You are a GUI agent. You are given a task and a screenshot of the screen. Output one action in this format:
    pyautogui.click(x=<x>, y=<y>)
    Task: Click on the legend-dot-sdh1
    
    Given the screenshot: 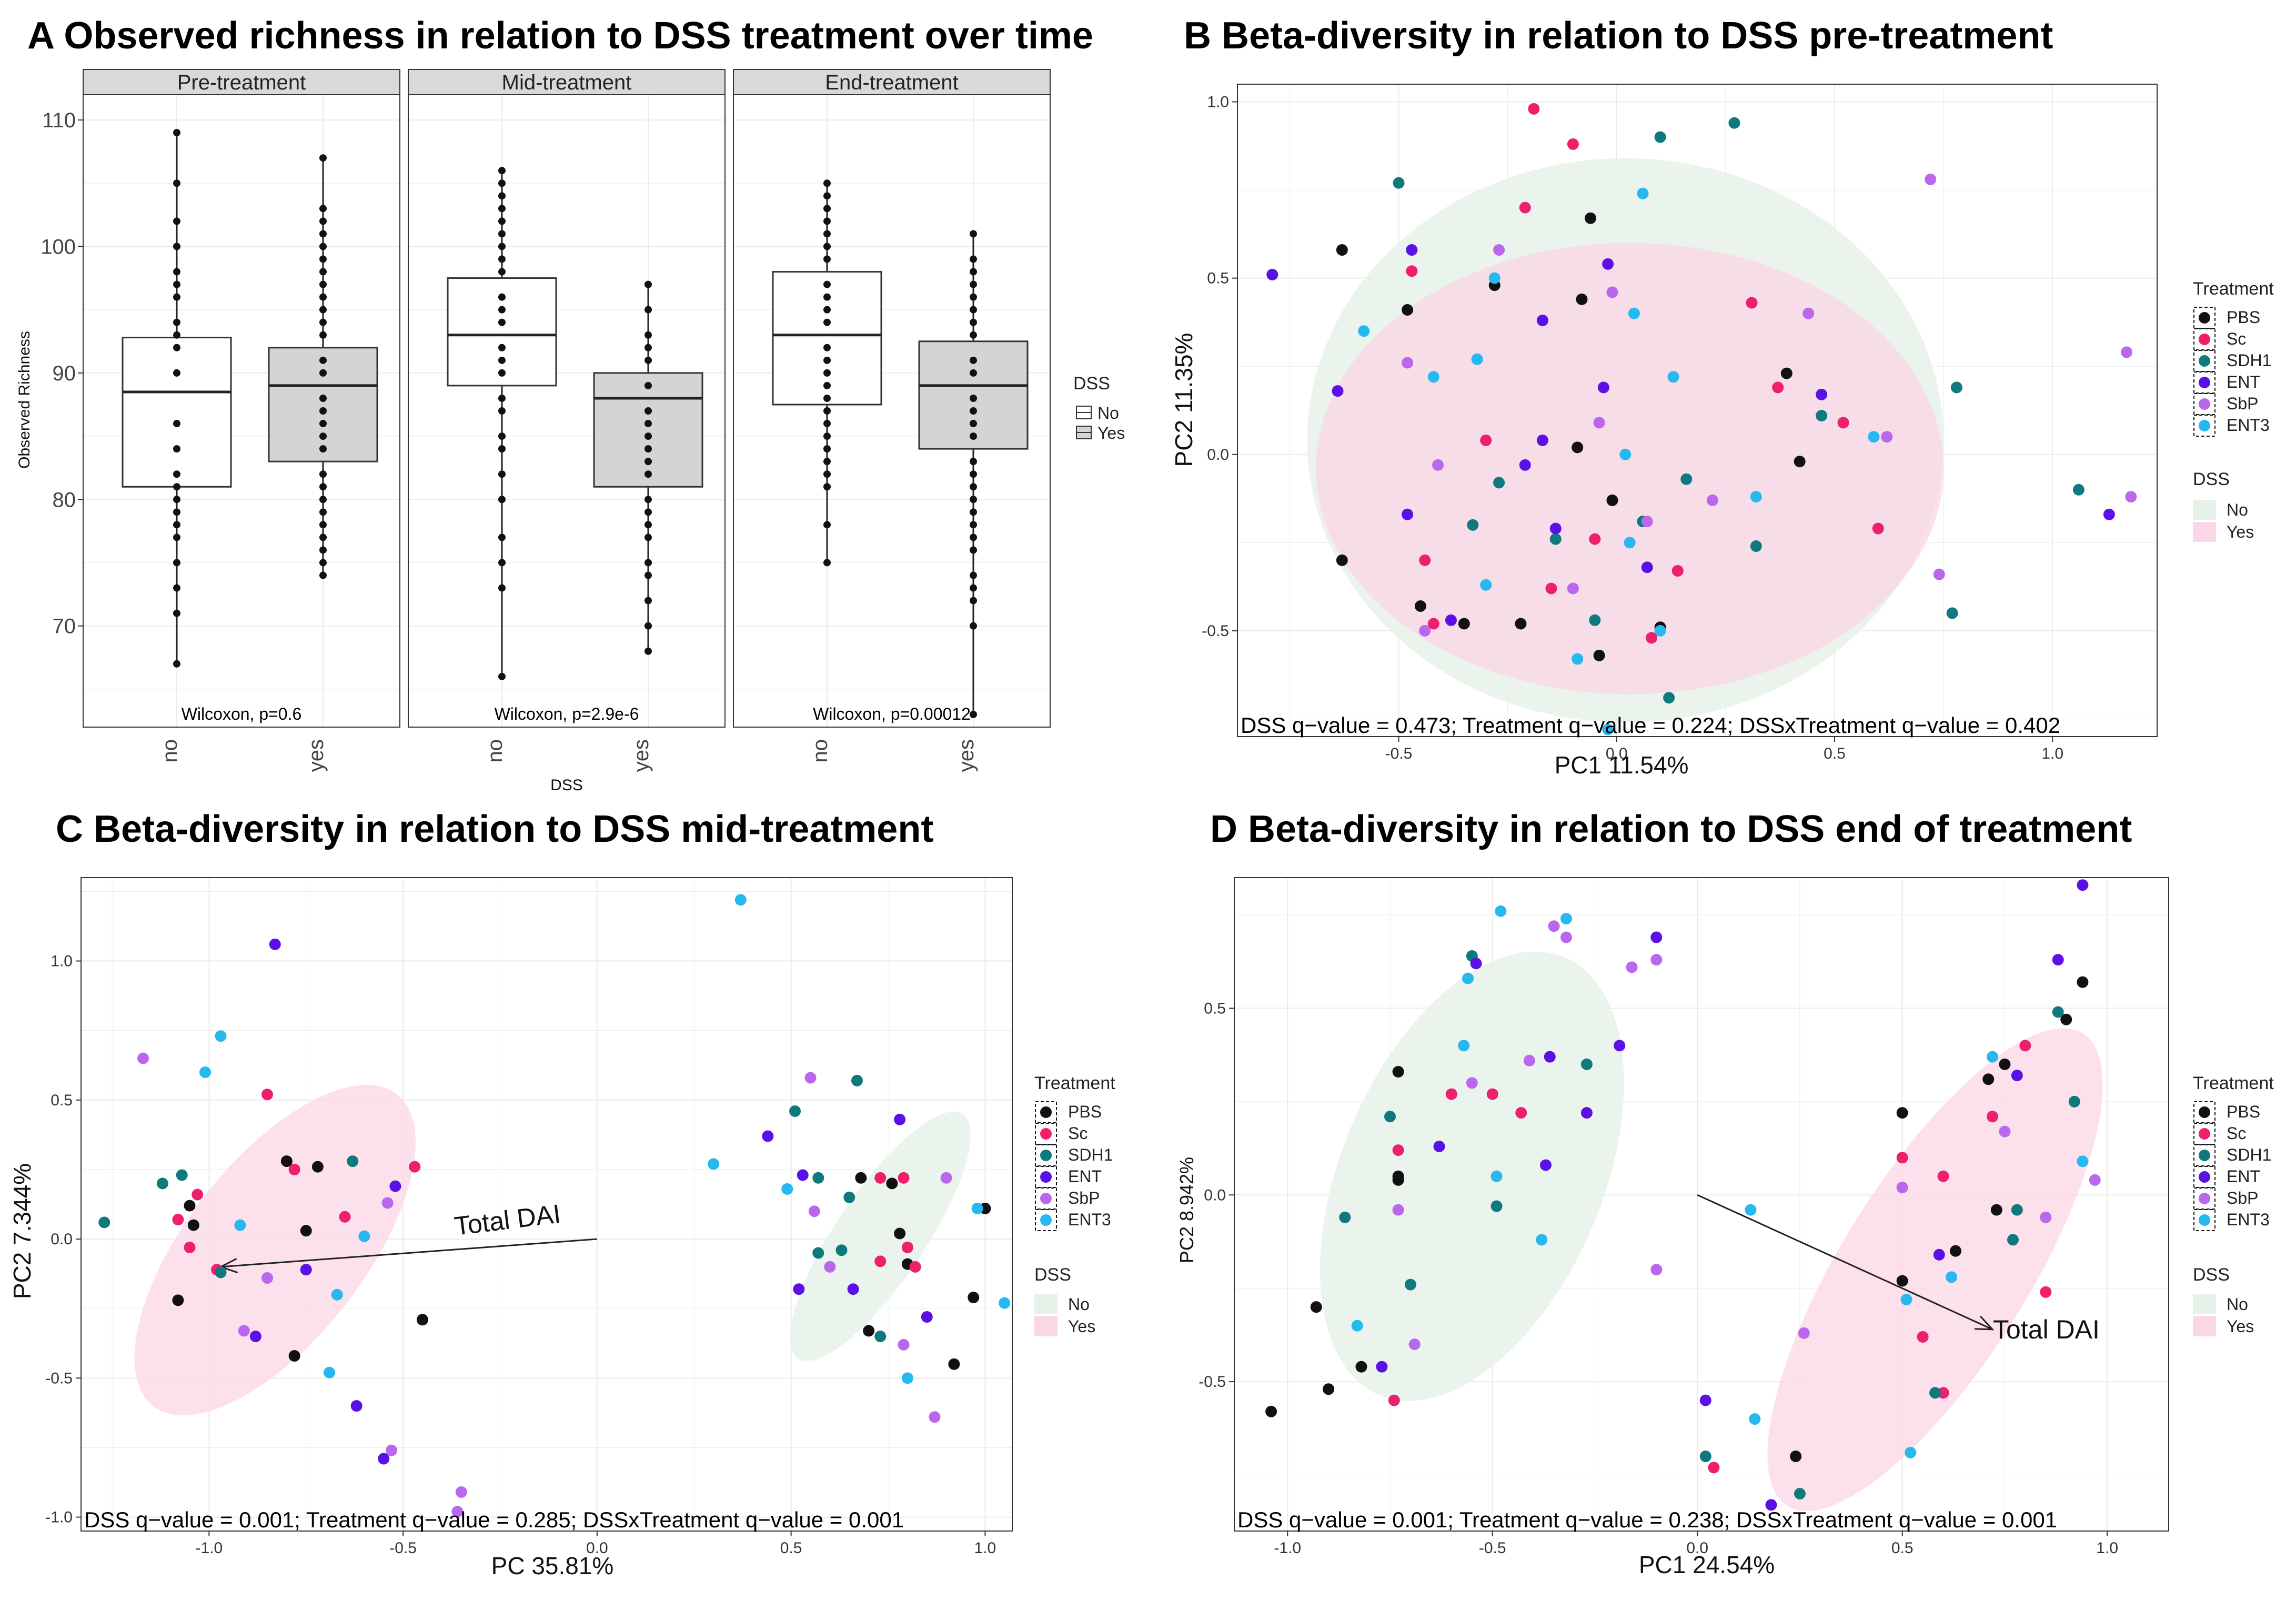 What is the action you would take?
    pyautogui.click(x=2204, y=361)
    